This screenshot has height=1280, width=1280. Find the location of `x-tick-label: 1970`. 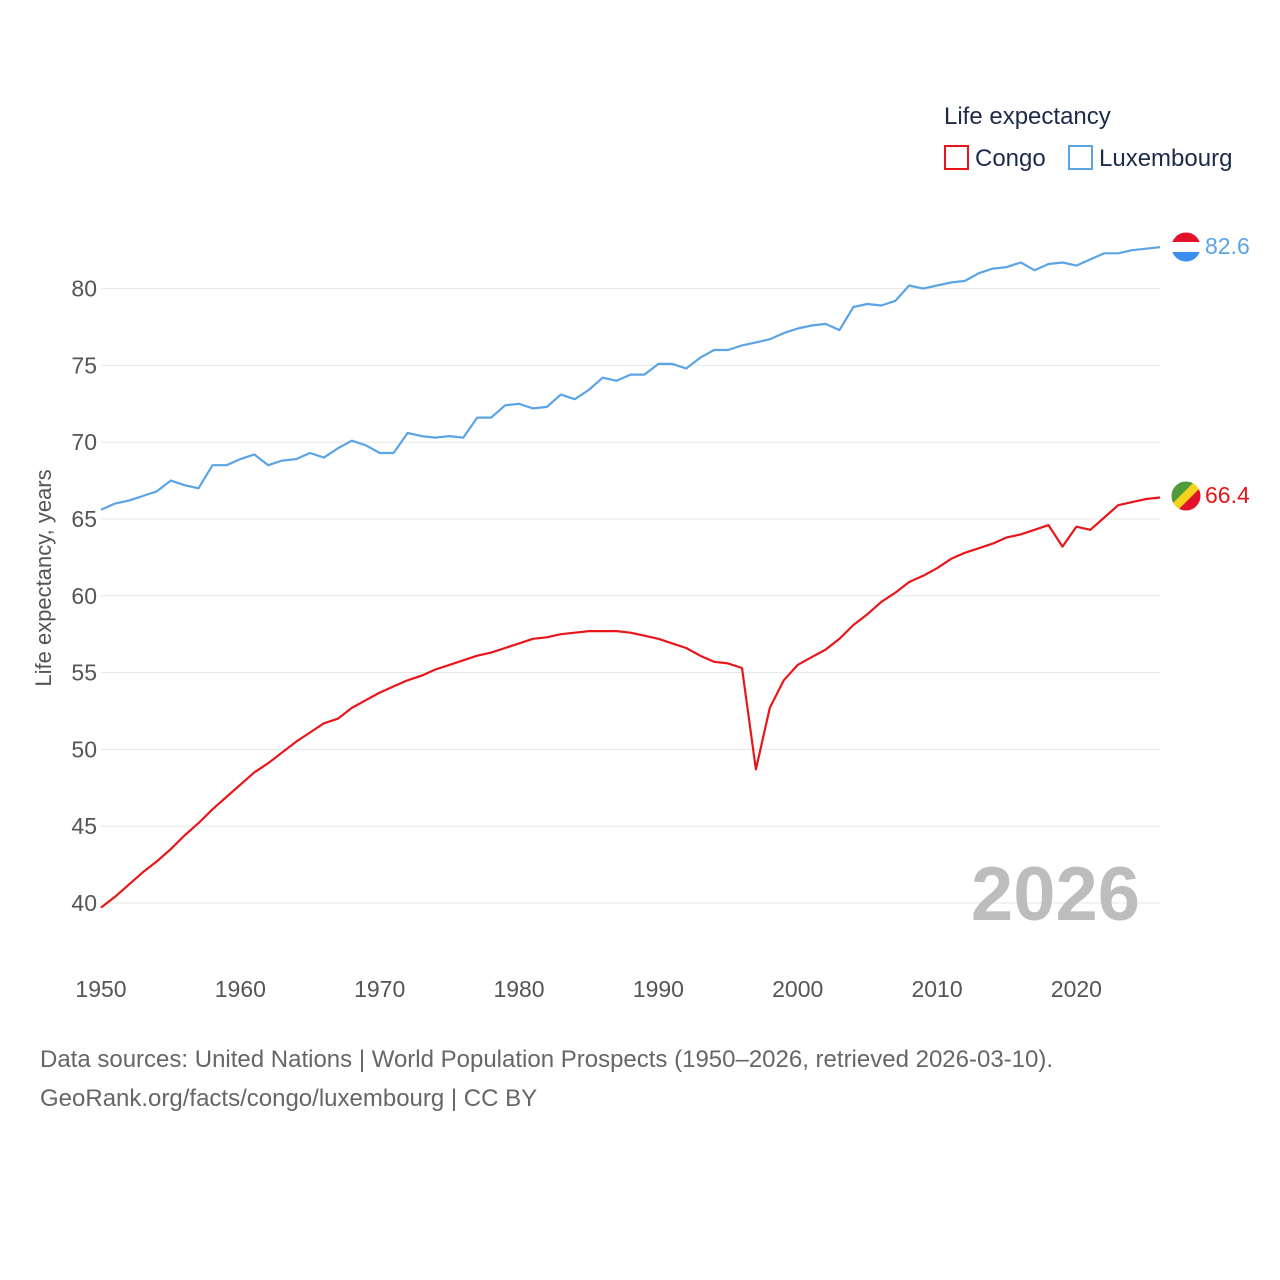

x-tick-label: 1970 is located at coordinates (379, 989).